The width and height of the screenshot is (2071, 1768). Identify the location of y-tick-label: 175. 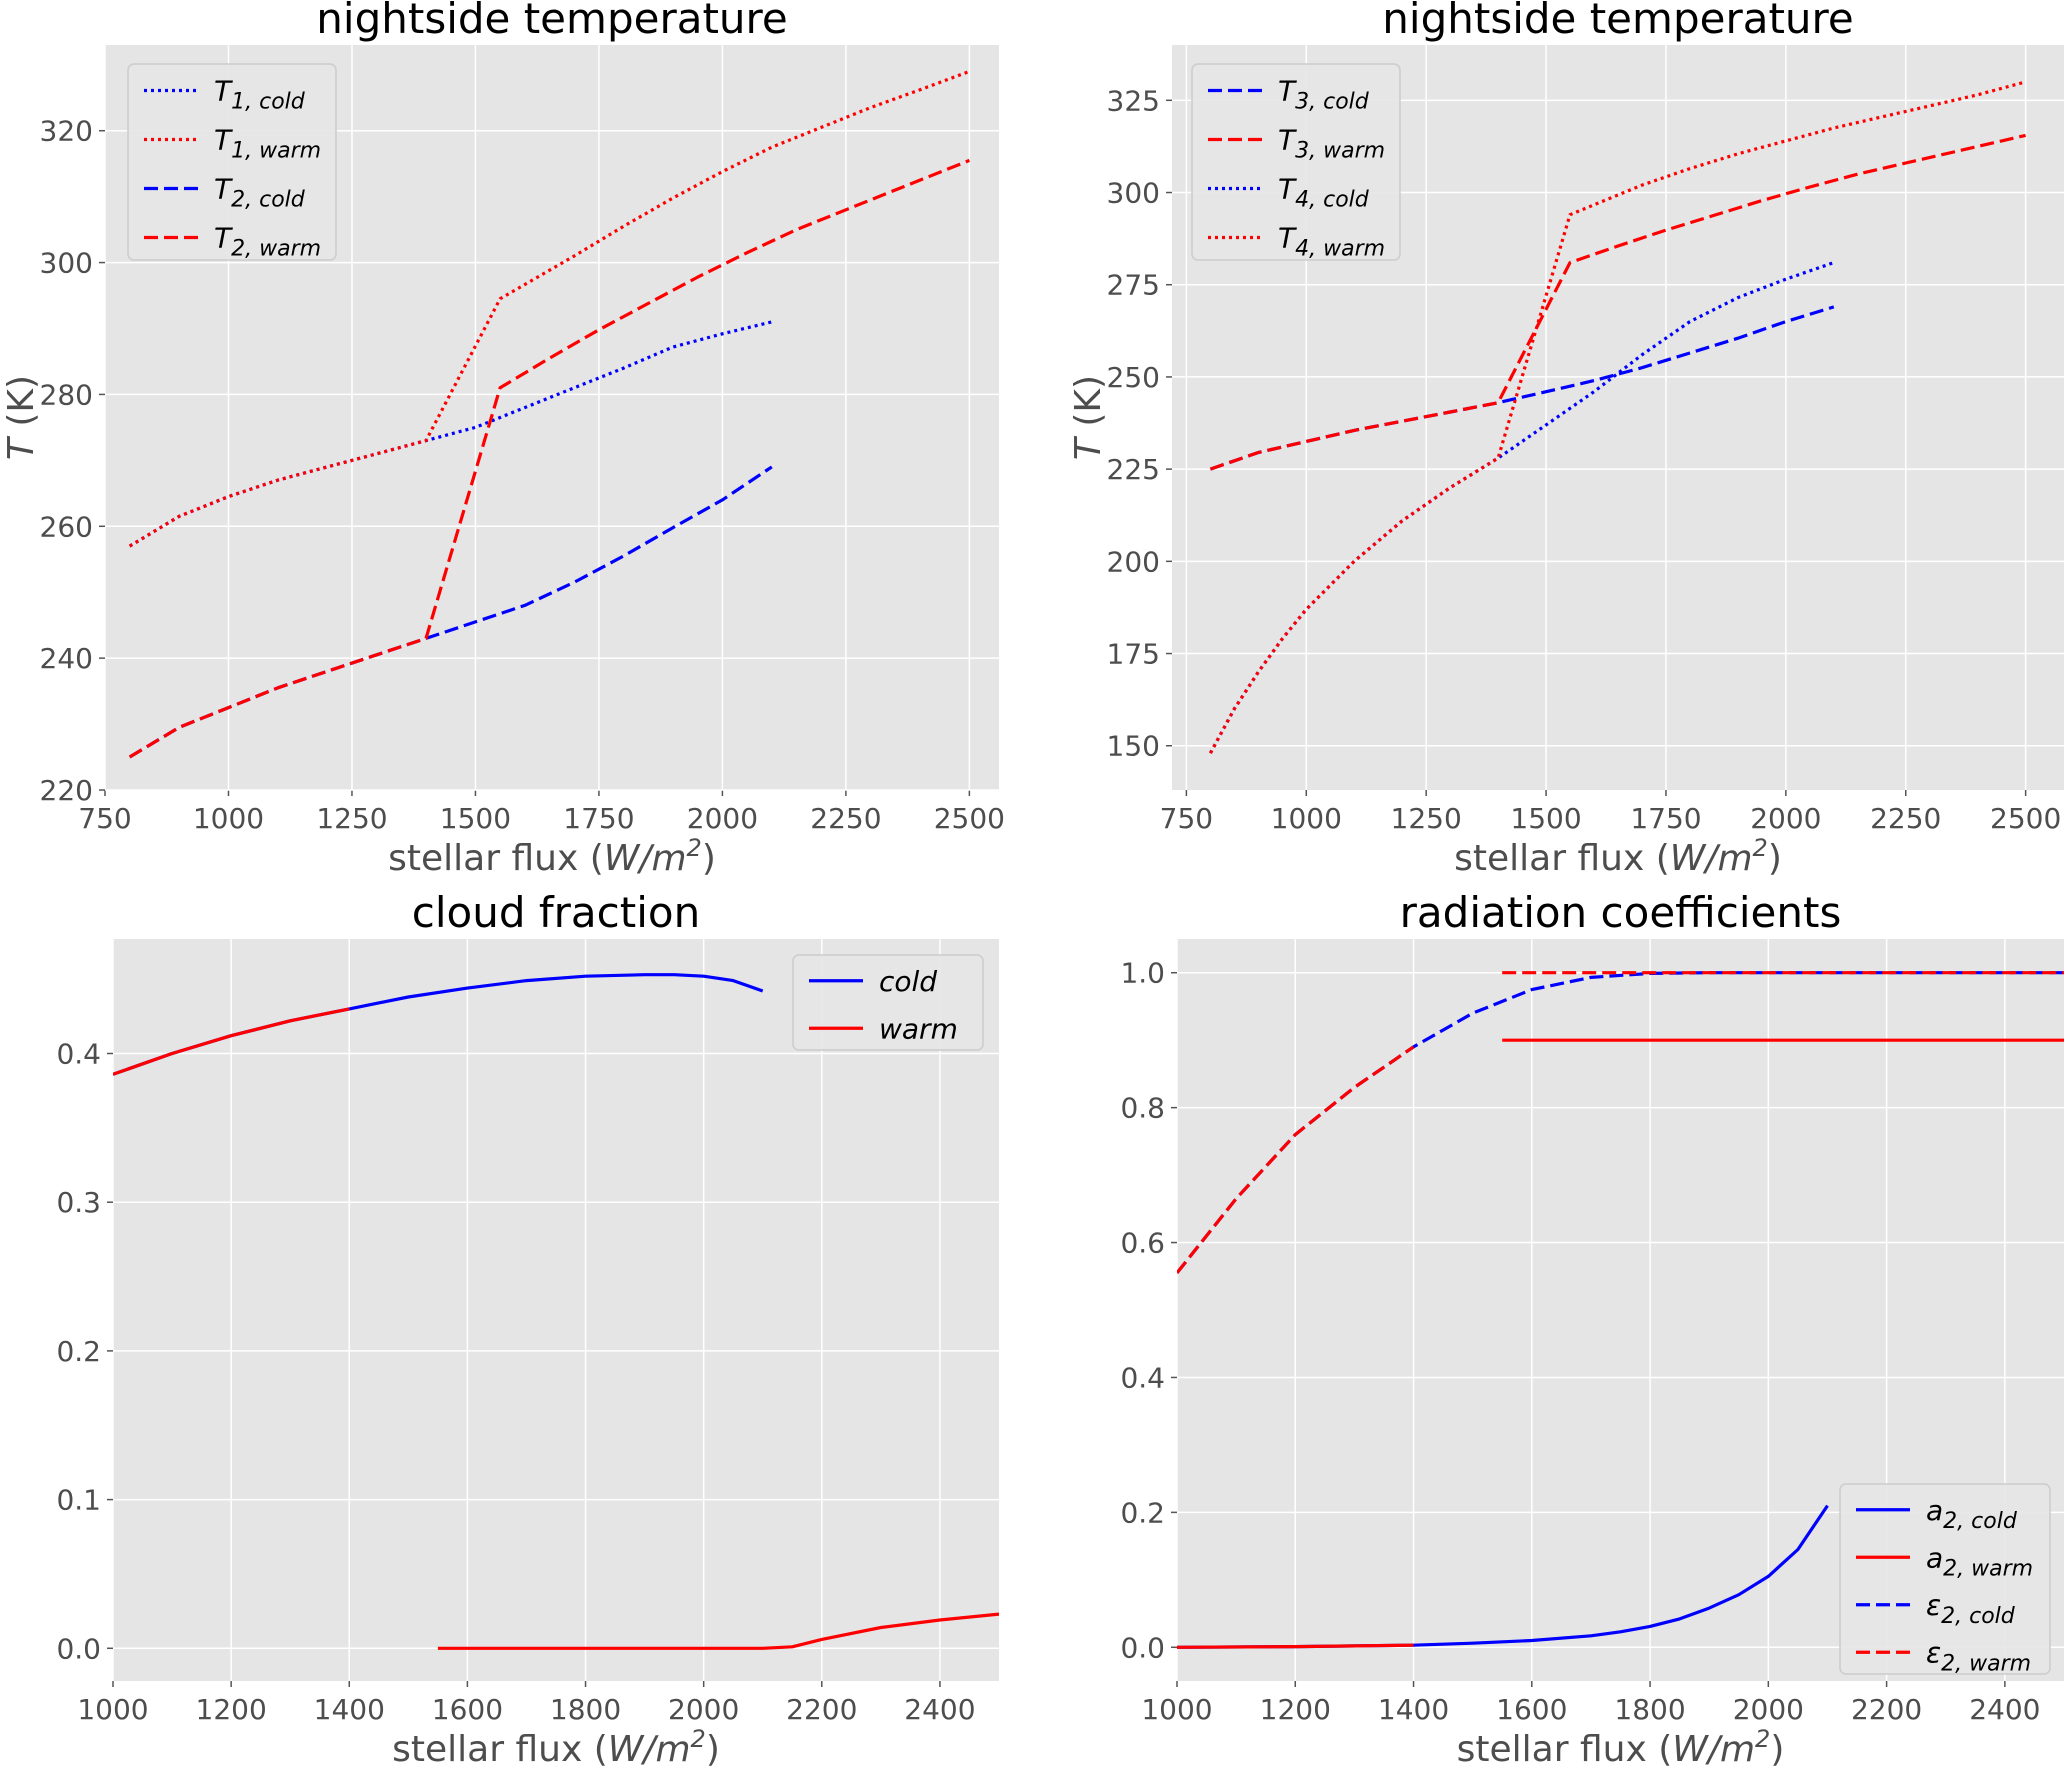
(1133, 654).